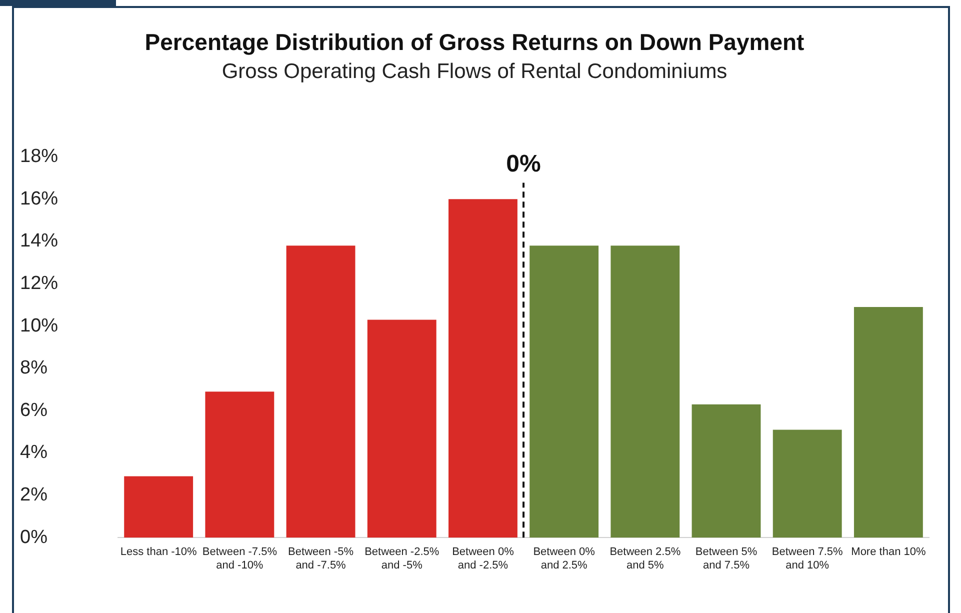 The width and height of the screenshot is (961, 613). Describe the element at coordinates (474, 42) in the screenshot. I see `chart-title: Percentage Distribution of Gross Returns on Down Payment` at that location.